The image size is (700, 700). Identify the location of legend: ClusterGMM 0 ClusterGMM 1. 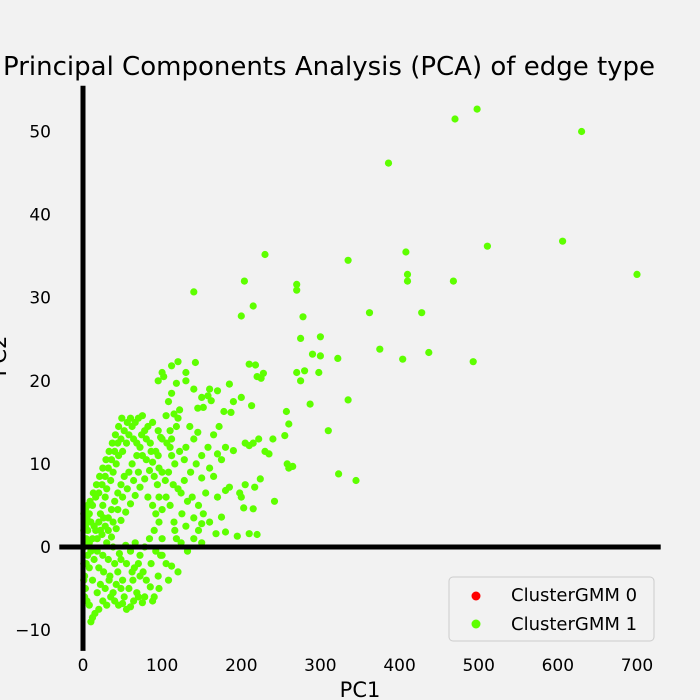
(551, 609).